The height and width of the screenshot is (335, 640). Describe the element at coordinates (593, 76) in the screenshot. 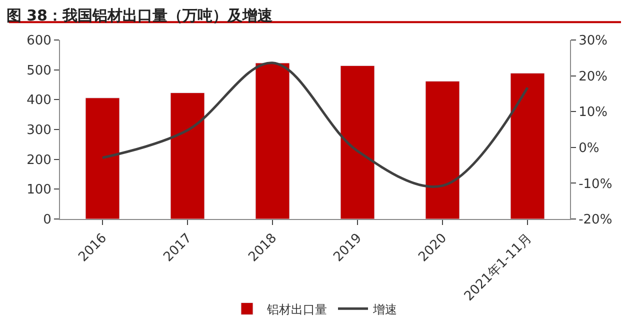

I see `y2-tick-label: 20%` at that location.